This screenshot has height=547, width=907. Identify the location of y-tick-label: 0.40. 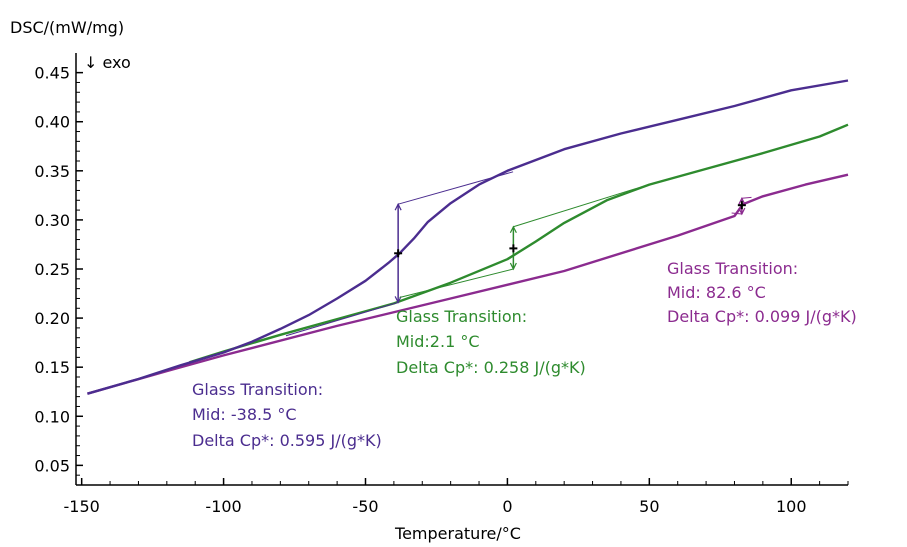
(52, 122).